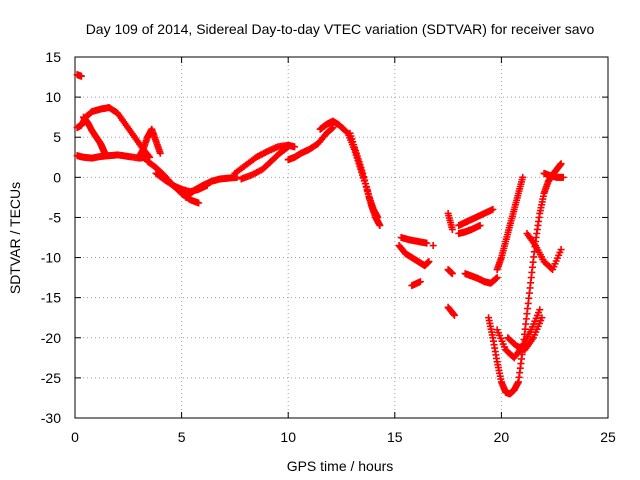 The height and width of the screenshot is (480, 640). What do you see at coordinates (15, 238) in the screenshot?
I see `y-axis-label: SDTVAR / TECUs` at bounding box center [15, 238].